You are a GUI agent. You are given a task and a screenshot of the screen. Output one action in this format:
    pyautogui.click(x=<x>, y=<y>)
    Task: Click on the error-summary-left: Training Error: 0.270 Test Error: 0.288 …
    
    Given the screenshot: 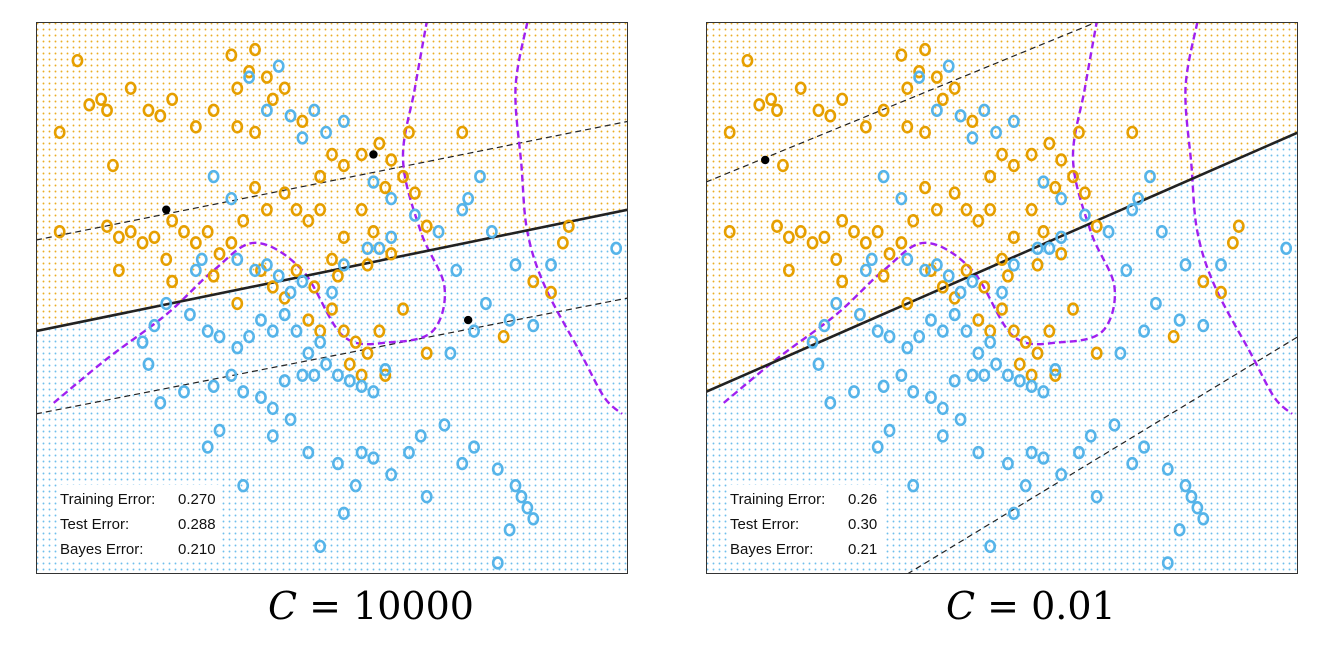 What is the action you would take?
    pyautogui.click(x=140, y=523)
    